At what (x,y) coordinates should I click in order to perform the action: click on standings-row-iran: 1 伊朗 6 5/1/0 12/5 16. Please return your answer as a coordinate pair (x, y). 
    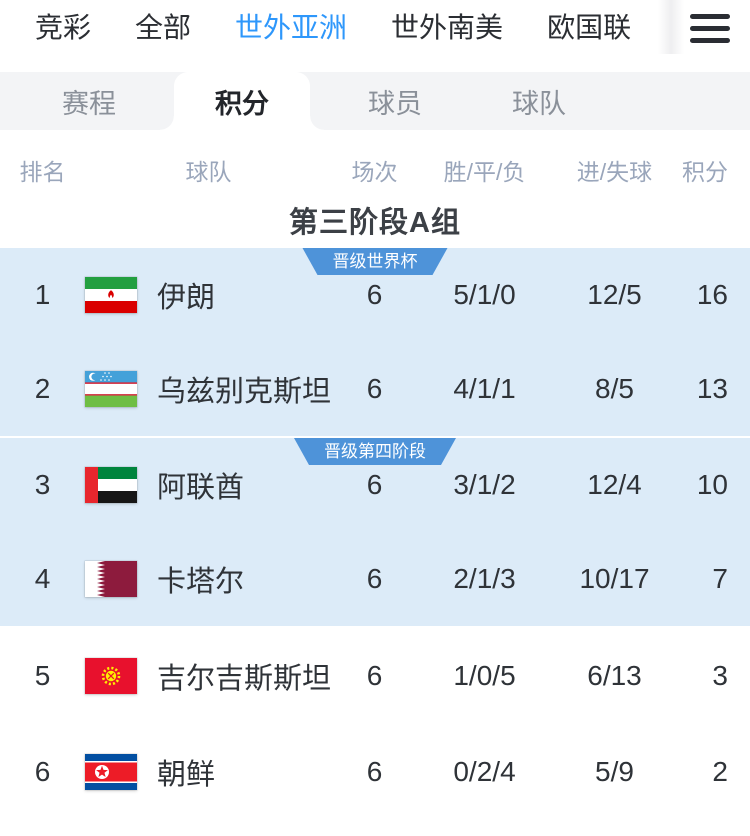
    Looking at the image, I should click on (375, 295).